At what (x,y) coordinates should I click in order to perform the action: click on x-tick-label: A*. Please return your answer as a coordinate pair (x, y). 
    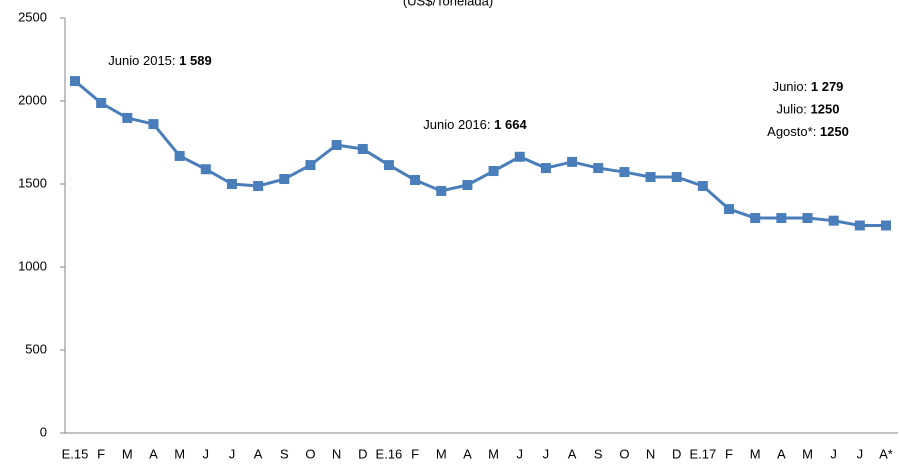
    Looking at the image, I should click on (886, 453).